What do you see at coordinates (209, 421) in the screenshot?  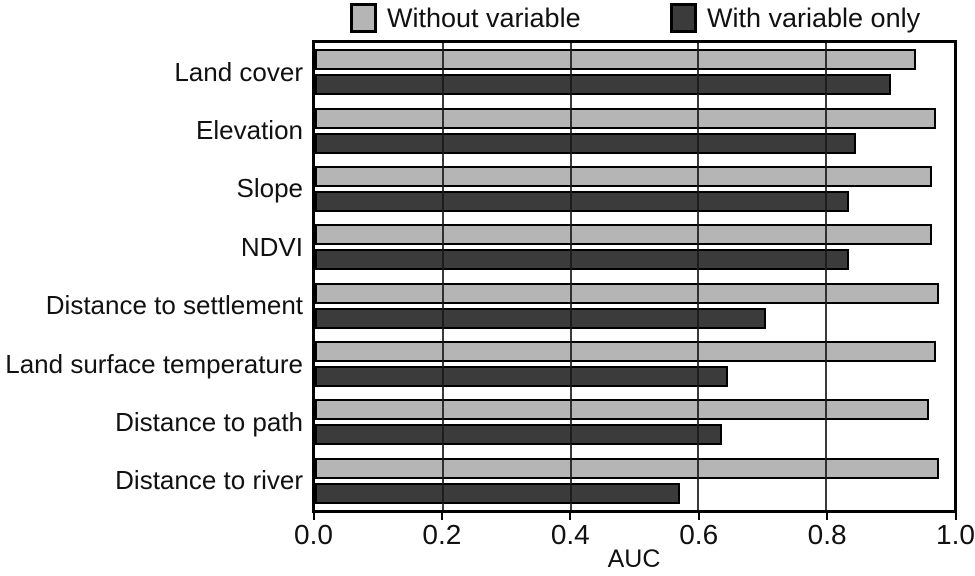 I see `category-label: Distance to path` at bounding box center [209, 421].